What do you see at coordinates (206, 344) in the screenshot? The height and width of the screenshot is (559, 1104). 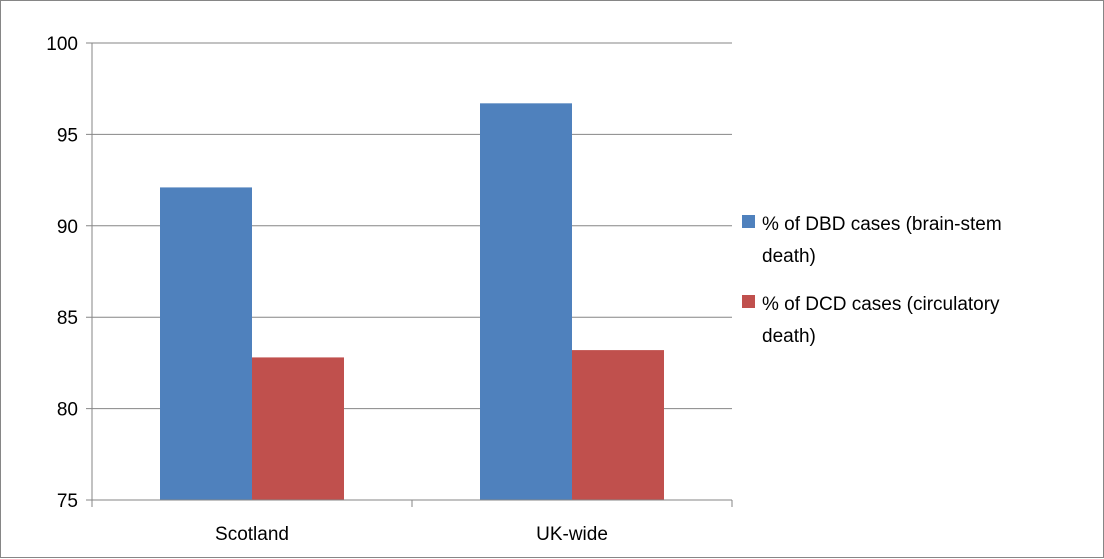 I see `bar-dbd-scotland` at bounding box center [206, 344].